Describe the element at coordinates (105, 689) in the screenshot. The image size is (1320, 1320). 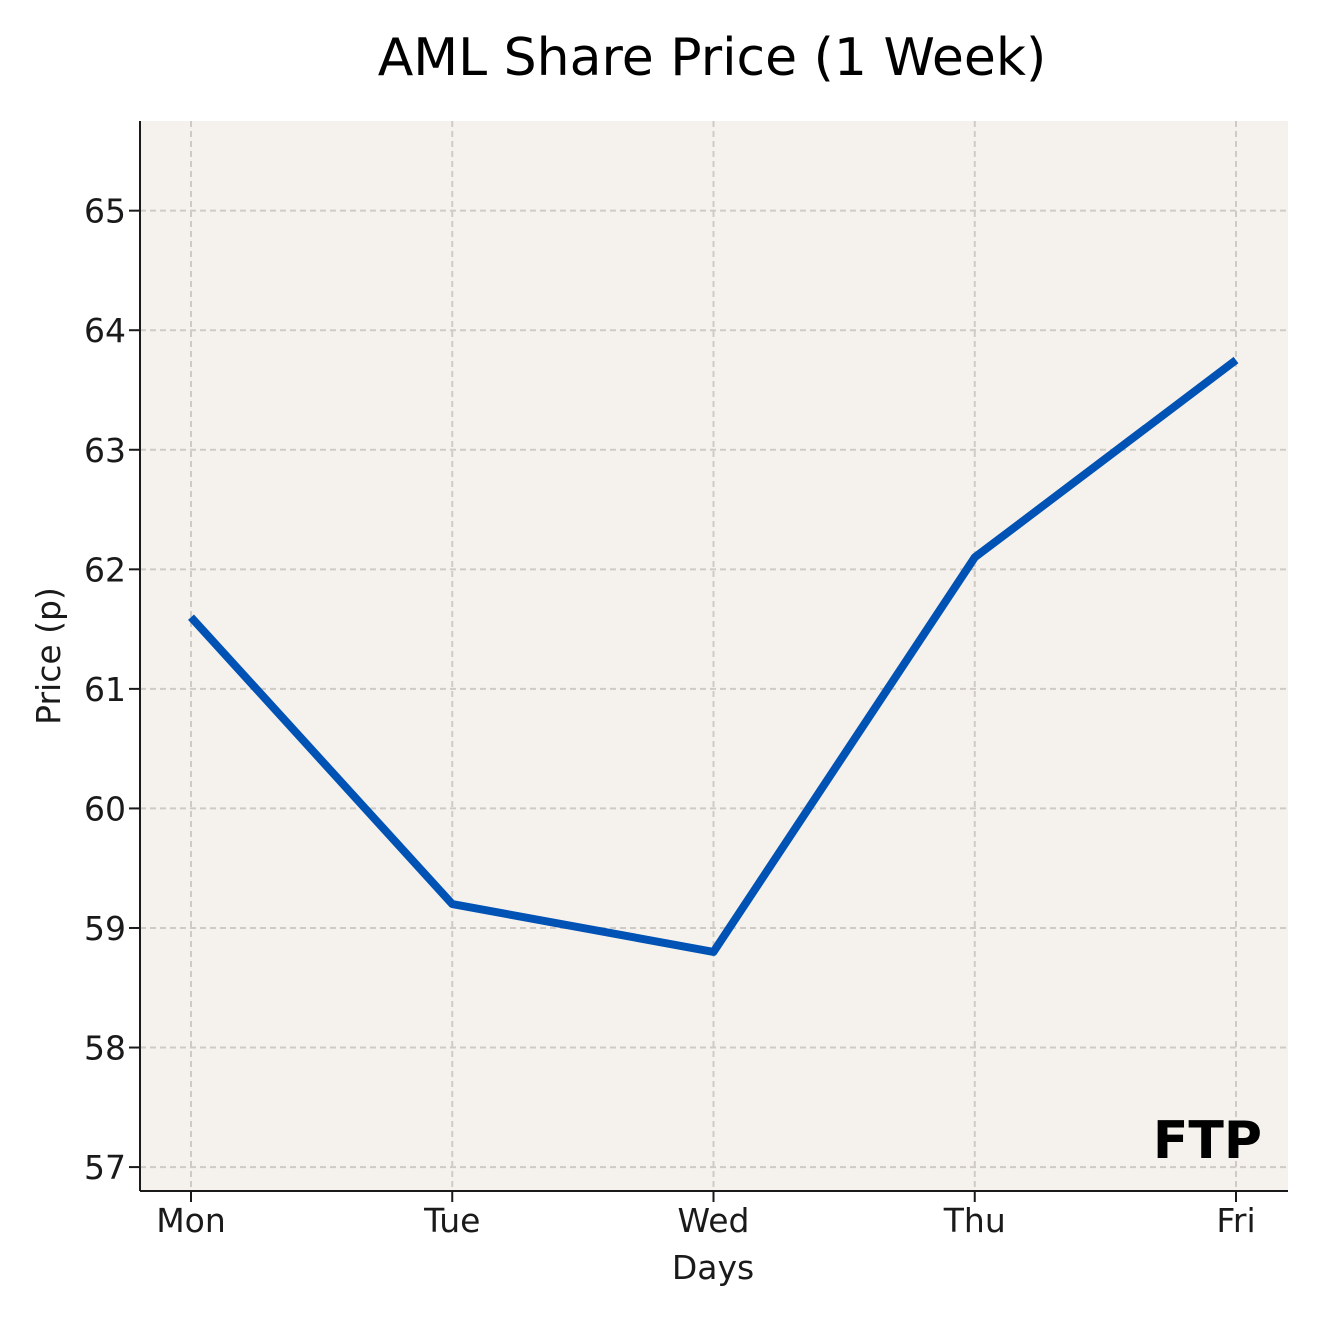
I see `y-tick-label: 61` at that location.